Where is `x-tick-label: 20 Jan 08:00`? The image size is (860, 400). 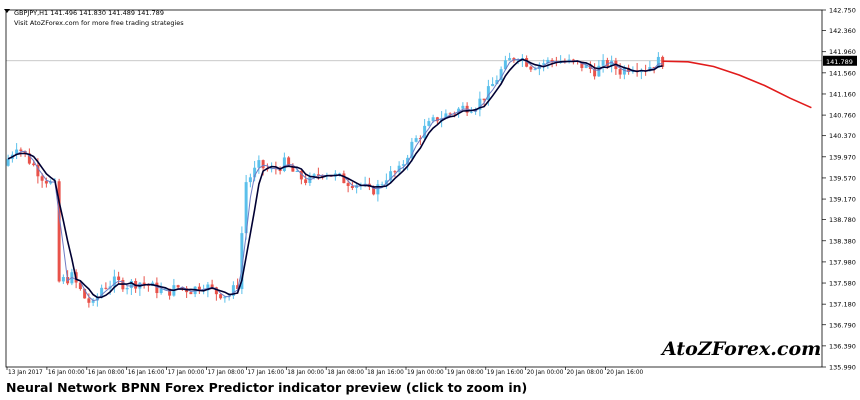 x-tick-label: 20 Jan 08:00 is located at coordinates (585, 373).